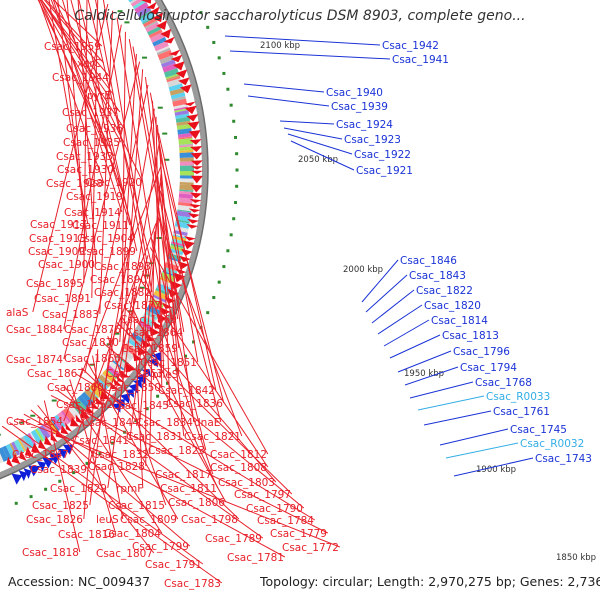 The height and width of the screenshot is (600, 600). Describe the element at coordinates (459, 321) in the screenshot. I see `gene-label-right: Csac_1814` at that location.